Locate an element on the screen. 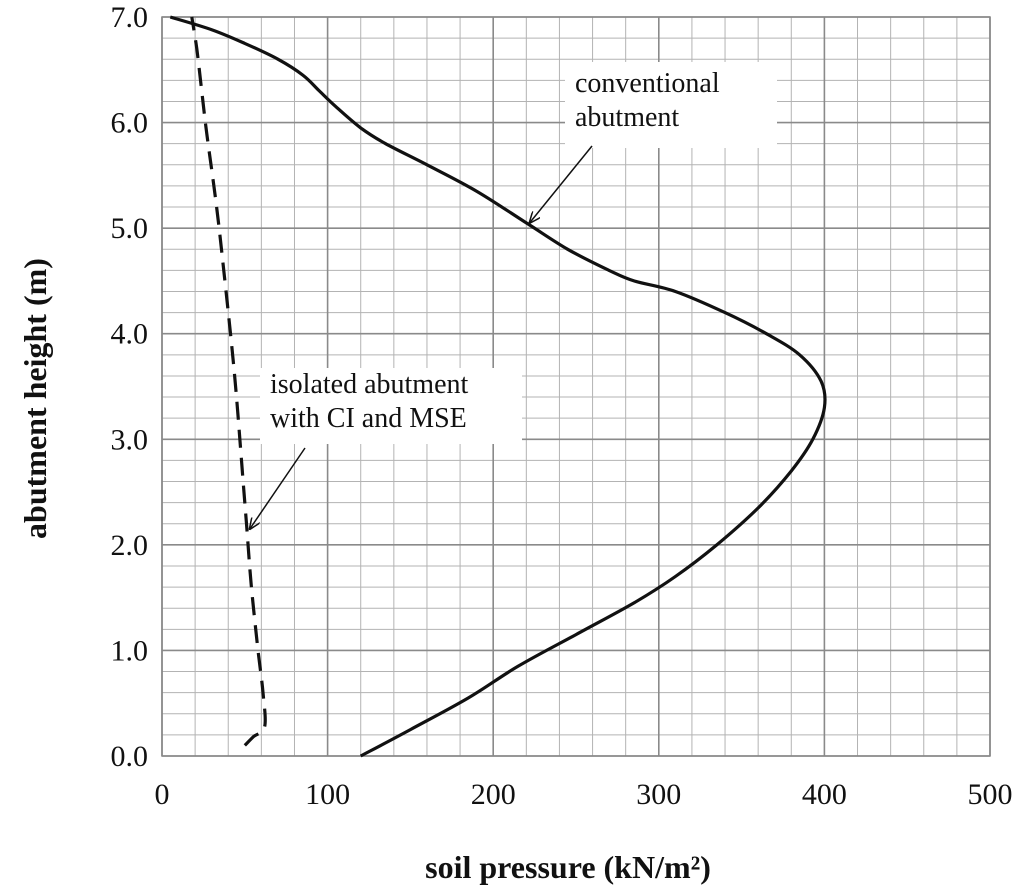  y-tick-label: 5.0 is located at coordinates (130, 228).